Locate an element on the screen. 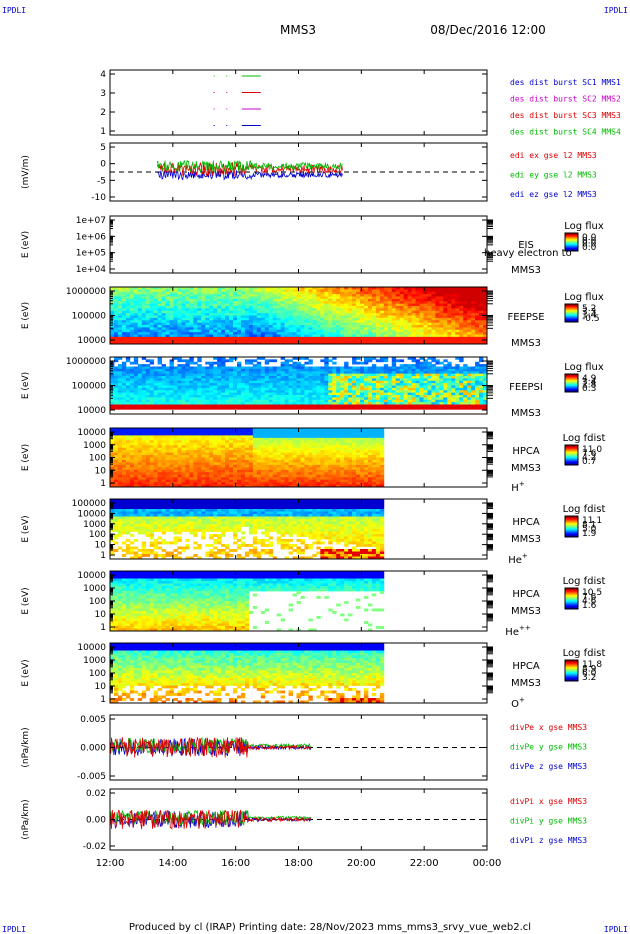 The image size is (630, 934). y-axis-label: E (eV) is located at coordinates (26, 315).